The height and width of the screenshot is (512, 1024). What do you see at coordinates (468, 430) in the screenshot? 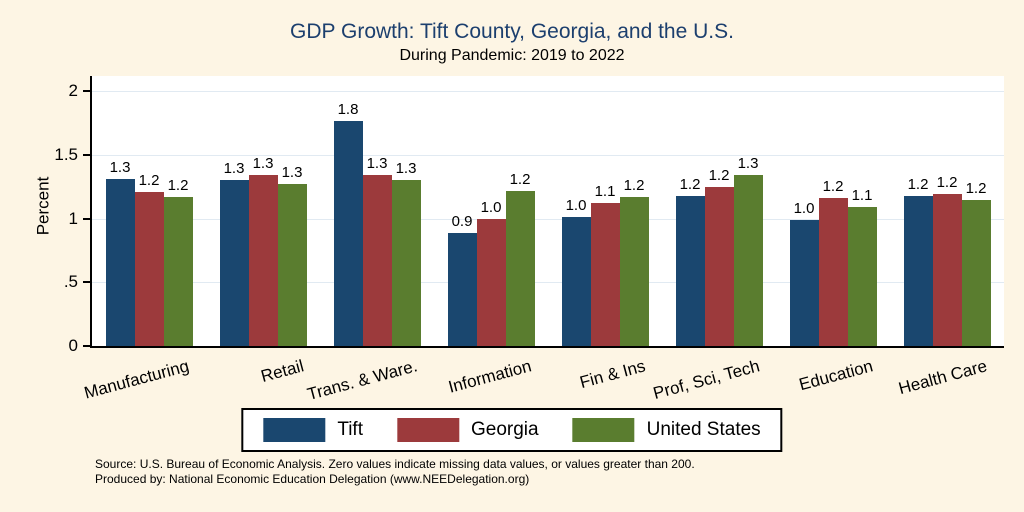
I see `legend-item: Georgia` at bounding box center [468, 430].